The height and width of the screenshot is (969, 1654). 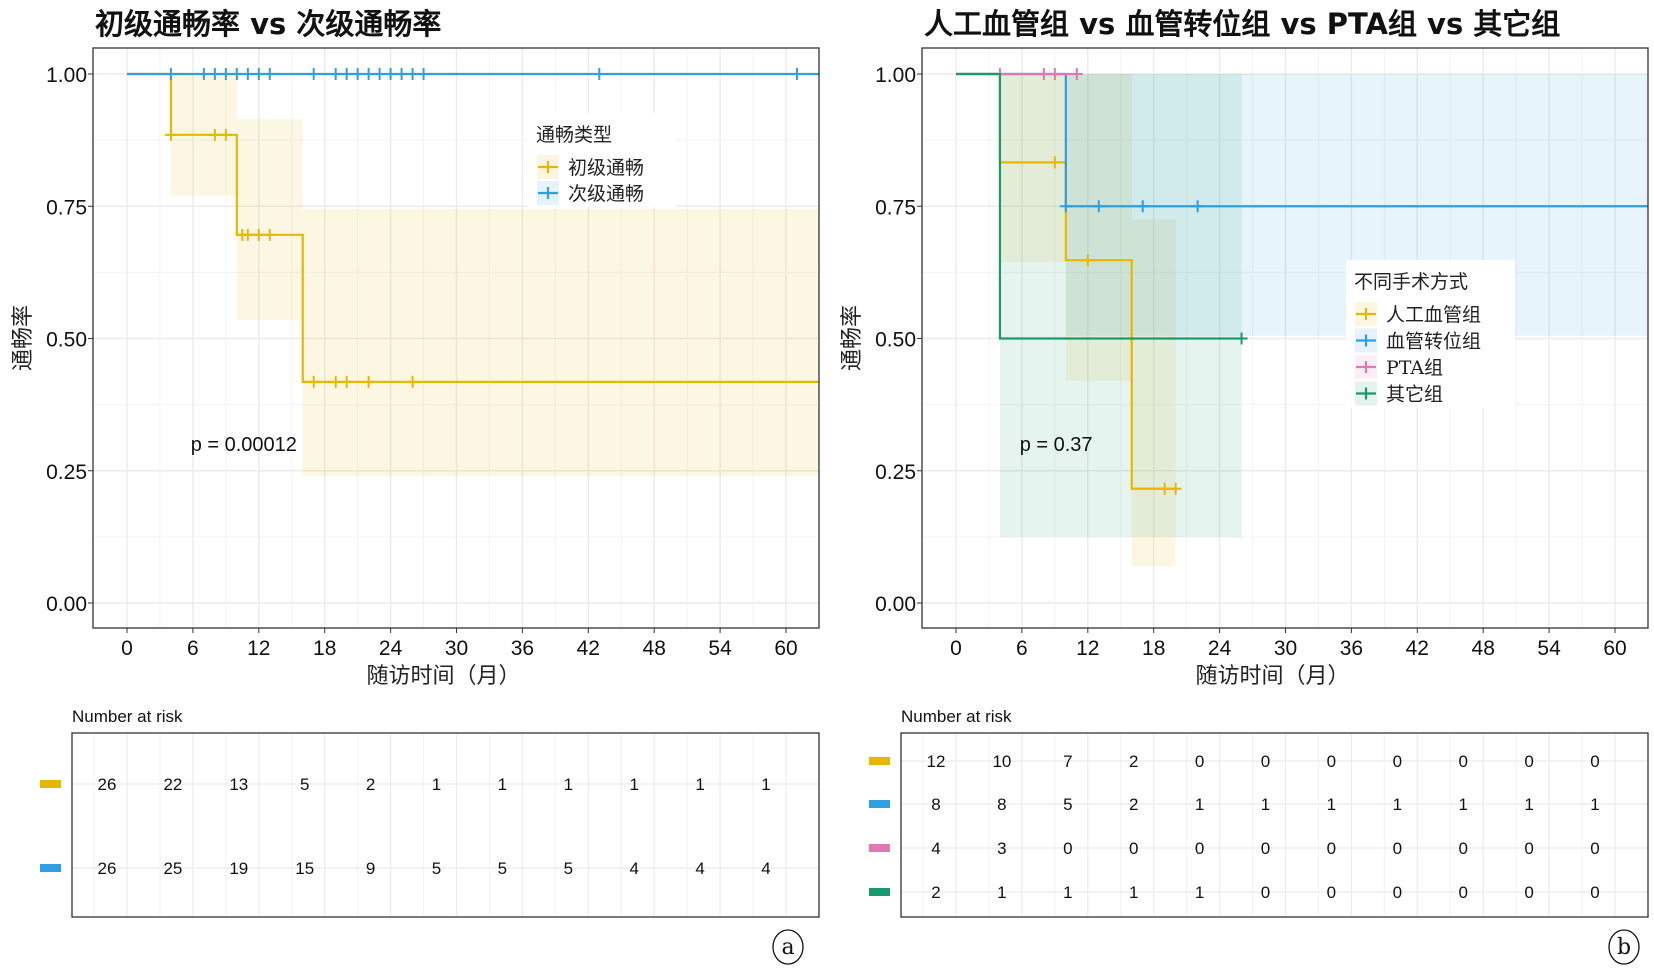 I want to click on chart-title: 人工血管组 vs 血管转位组 vs PTA组 vs 其它组, so click(x=1242, y=24).